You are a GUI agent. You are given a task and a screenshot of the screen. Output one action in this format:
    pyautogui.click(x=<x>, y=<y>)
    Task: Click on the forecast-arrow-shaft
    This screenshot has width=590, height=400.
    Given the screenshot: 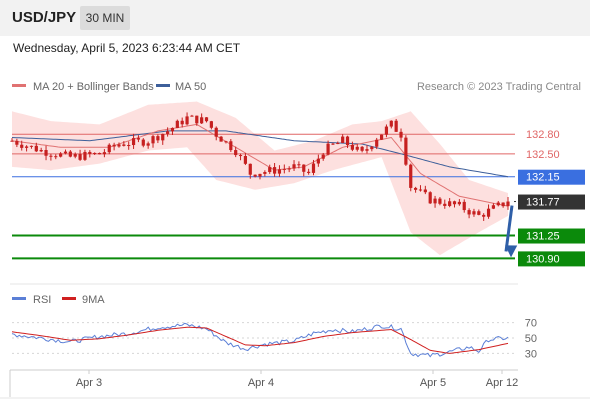 What is the action you would take?
    pyautogui.click(x=509, y=228)
    